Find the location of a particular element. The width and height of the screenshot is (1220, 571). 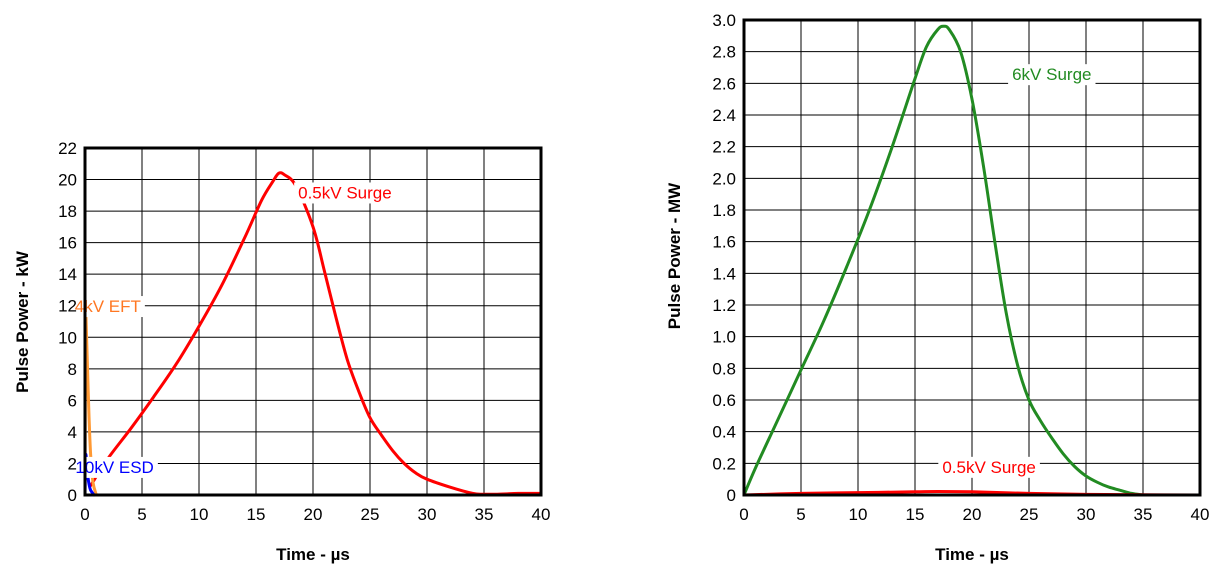

right-y-tick-label: 1.2 is located at coordinates (724, 305).